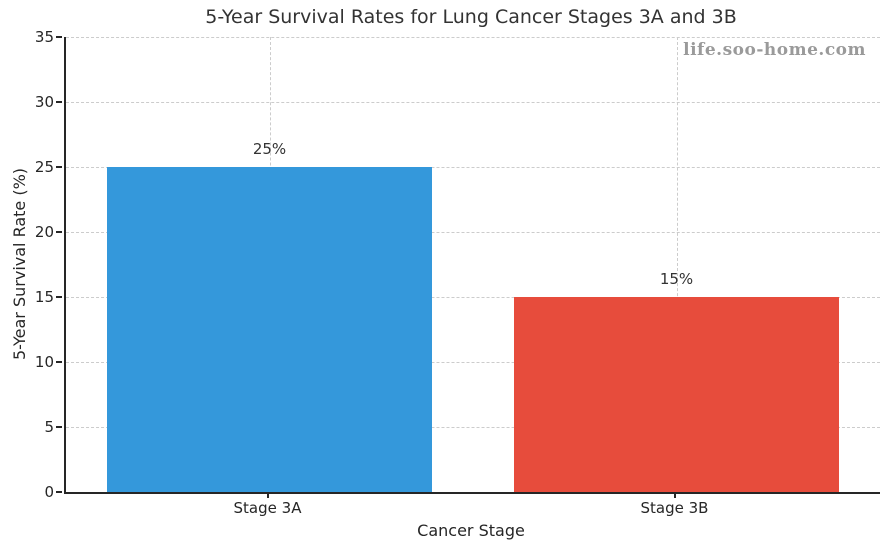  What do you see at coordinates (44, 102) in the screenshot?
I see `y-tick-label-30: 30` at bounding box center [44, 102].